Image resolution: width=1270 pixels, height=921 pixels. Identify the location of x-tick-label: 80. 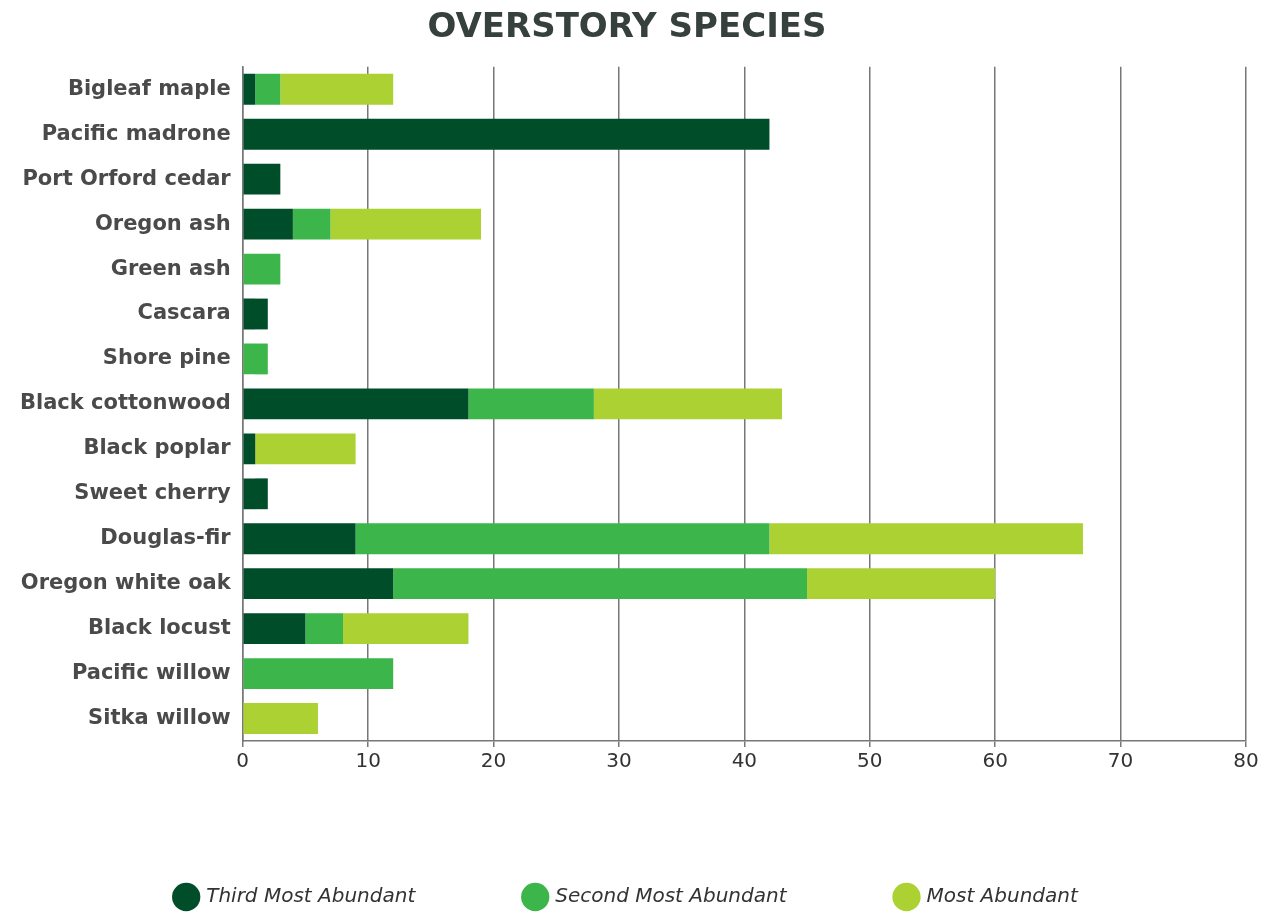
(1246, 760).